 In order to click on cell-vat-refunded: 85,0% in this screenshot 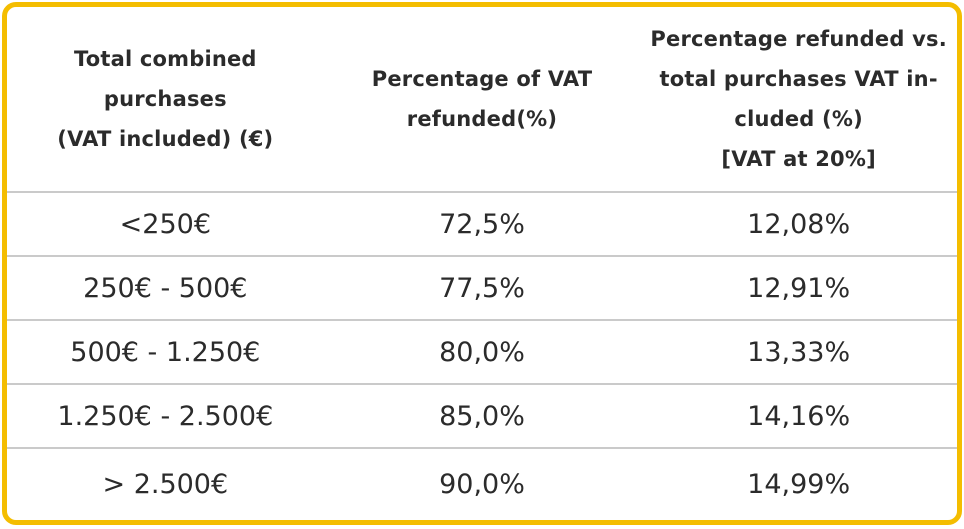, I will do `click(482, 416)`.